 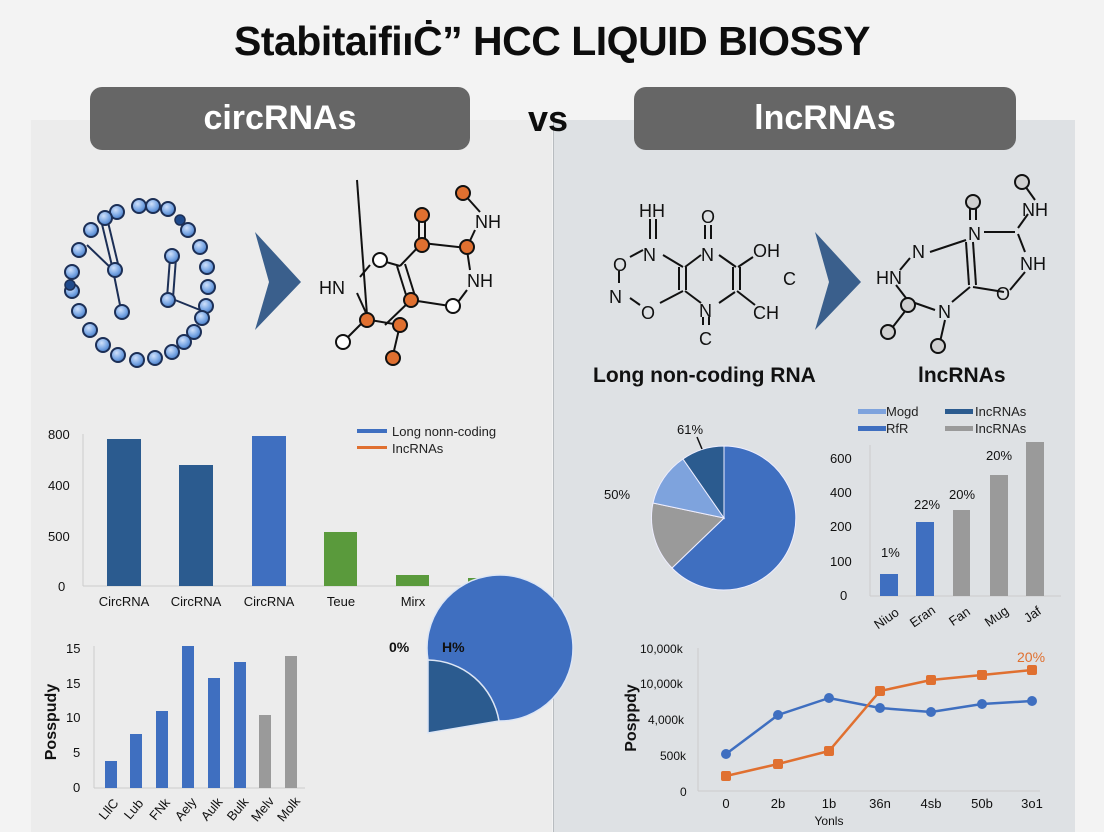 What do you see at coordinates (890, 552) in the screenshot?
I see `data-label: 1%` at bounding box center [890, 552].